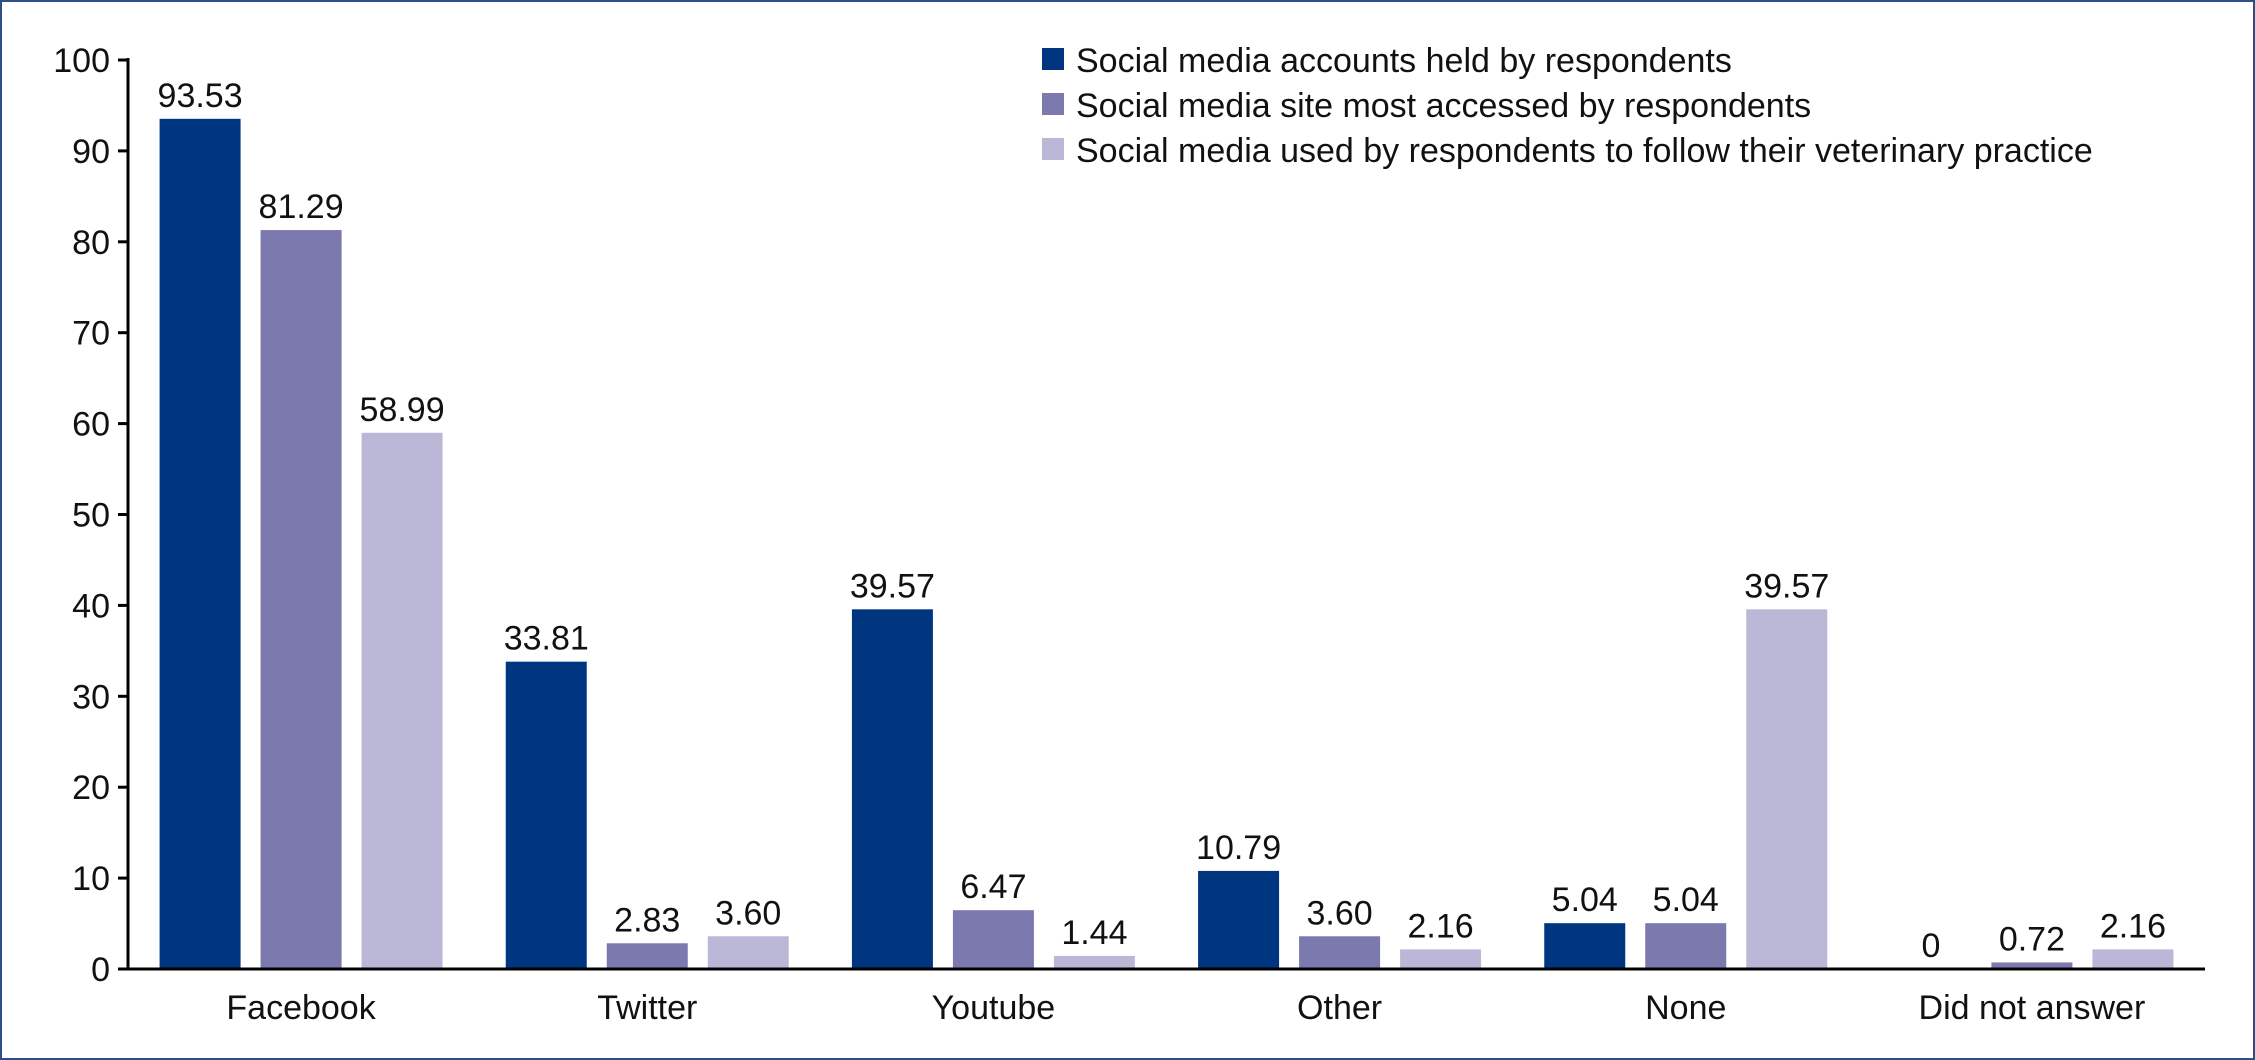 The width and height of the screenshot is (2255, 1060). I want to click on data-label: 10.79, so click(1238, 848).